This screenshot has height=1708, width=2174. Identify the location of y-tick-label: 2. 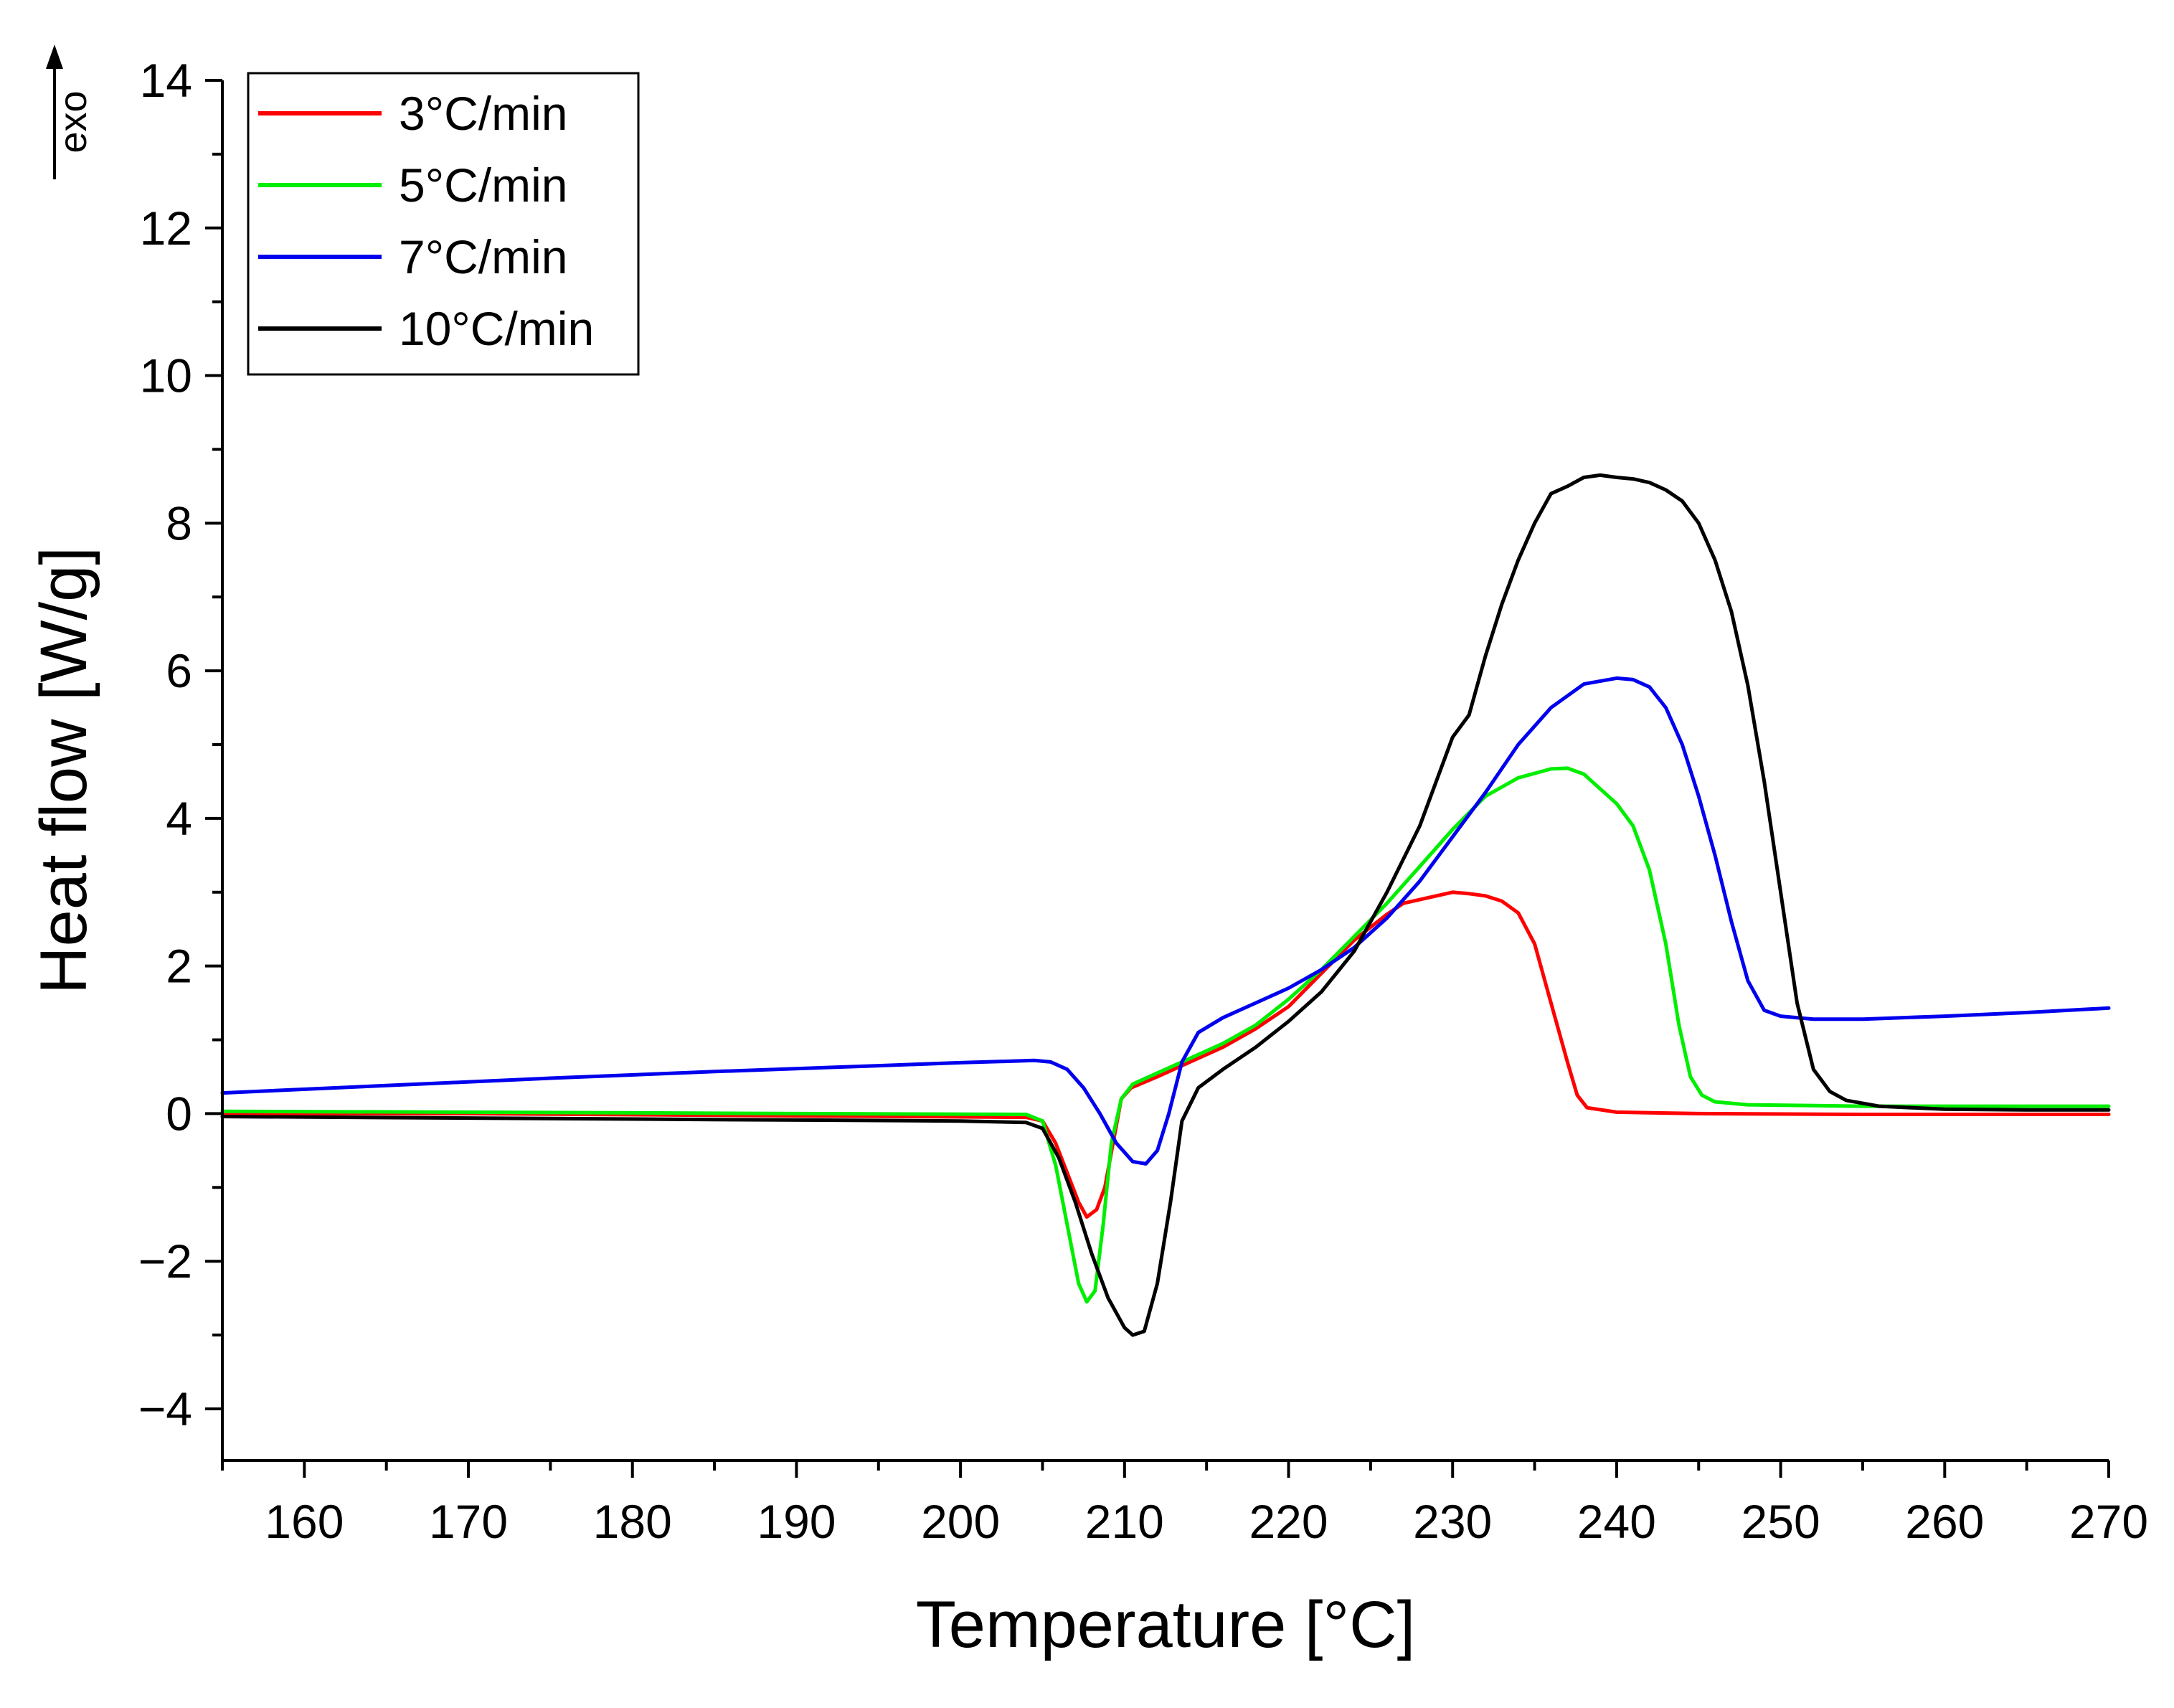
(179, 966).